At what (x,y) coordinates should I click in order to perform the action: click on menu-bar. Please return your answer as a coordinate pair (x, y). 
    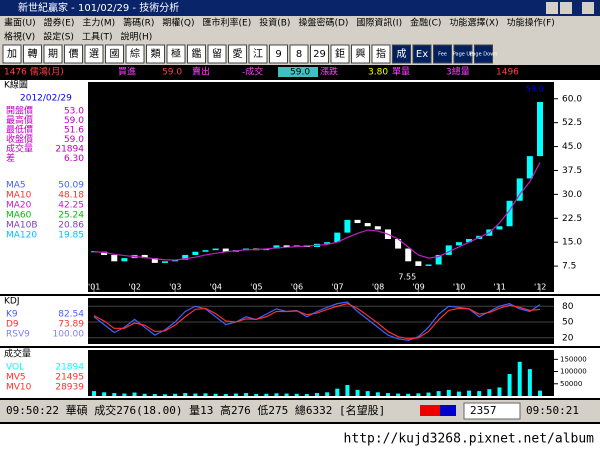
    Looking at the image, I should click on (300, 30).